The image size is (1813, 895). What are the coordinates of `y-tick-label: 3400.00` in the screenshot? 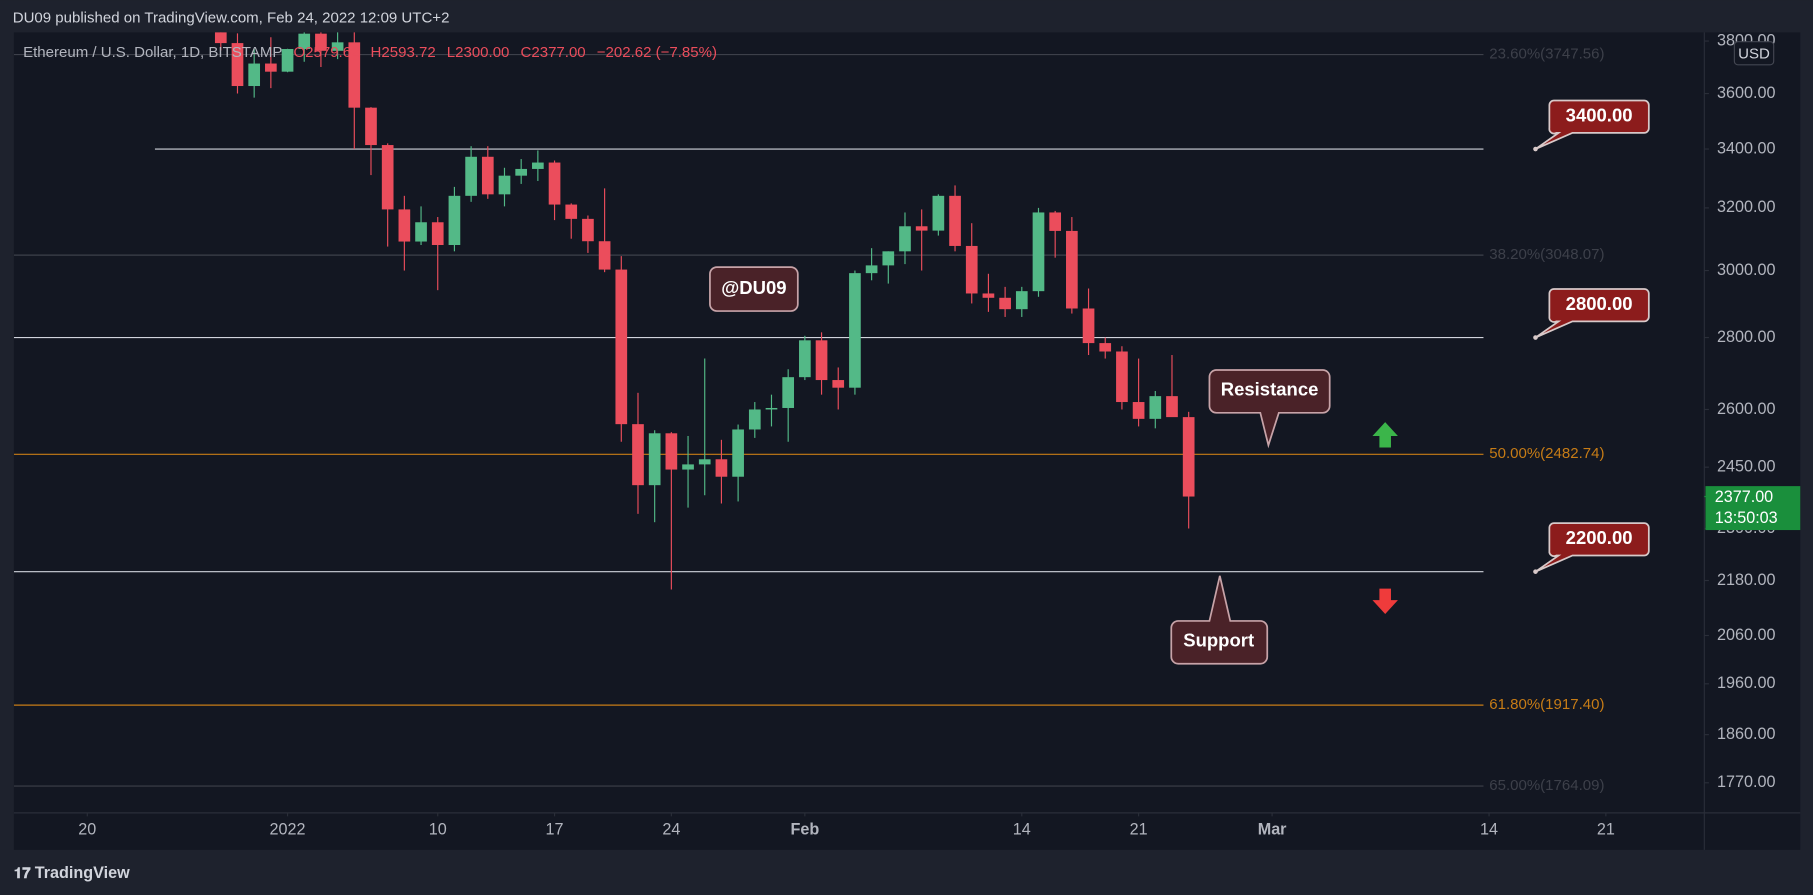 It's located at (1746, 148).